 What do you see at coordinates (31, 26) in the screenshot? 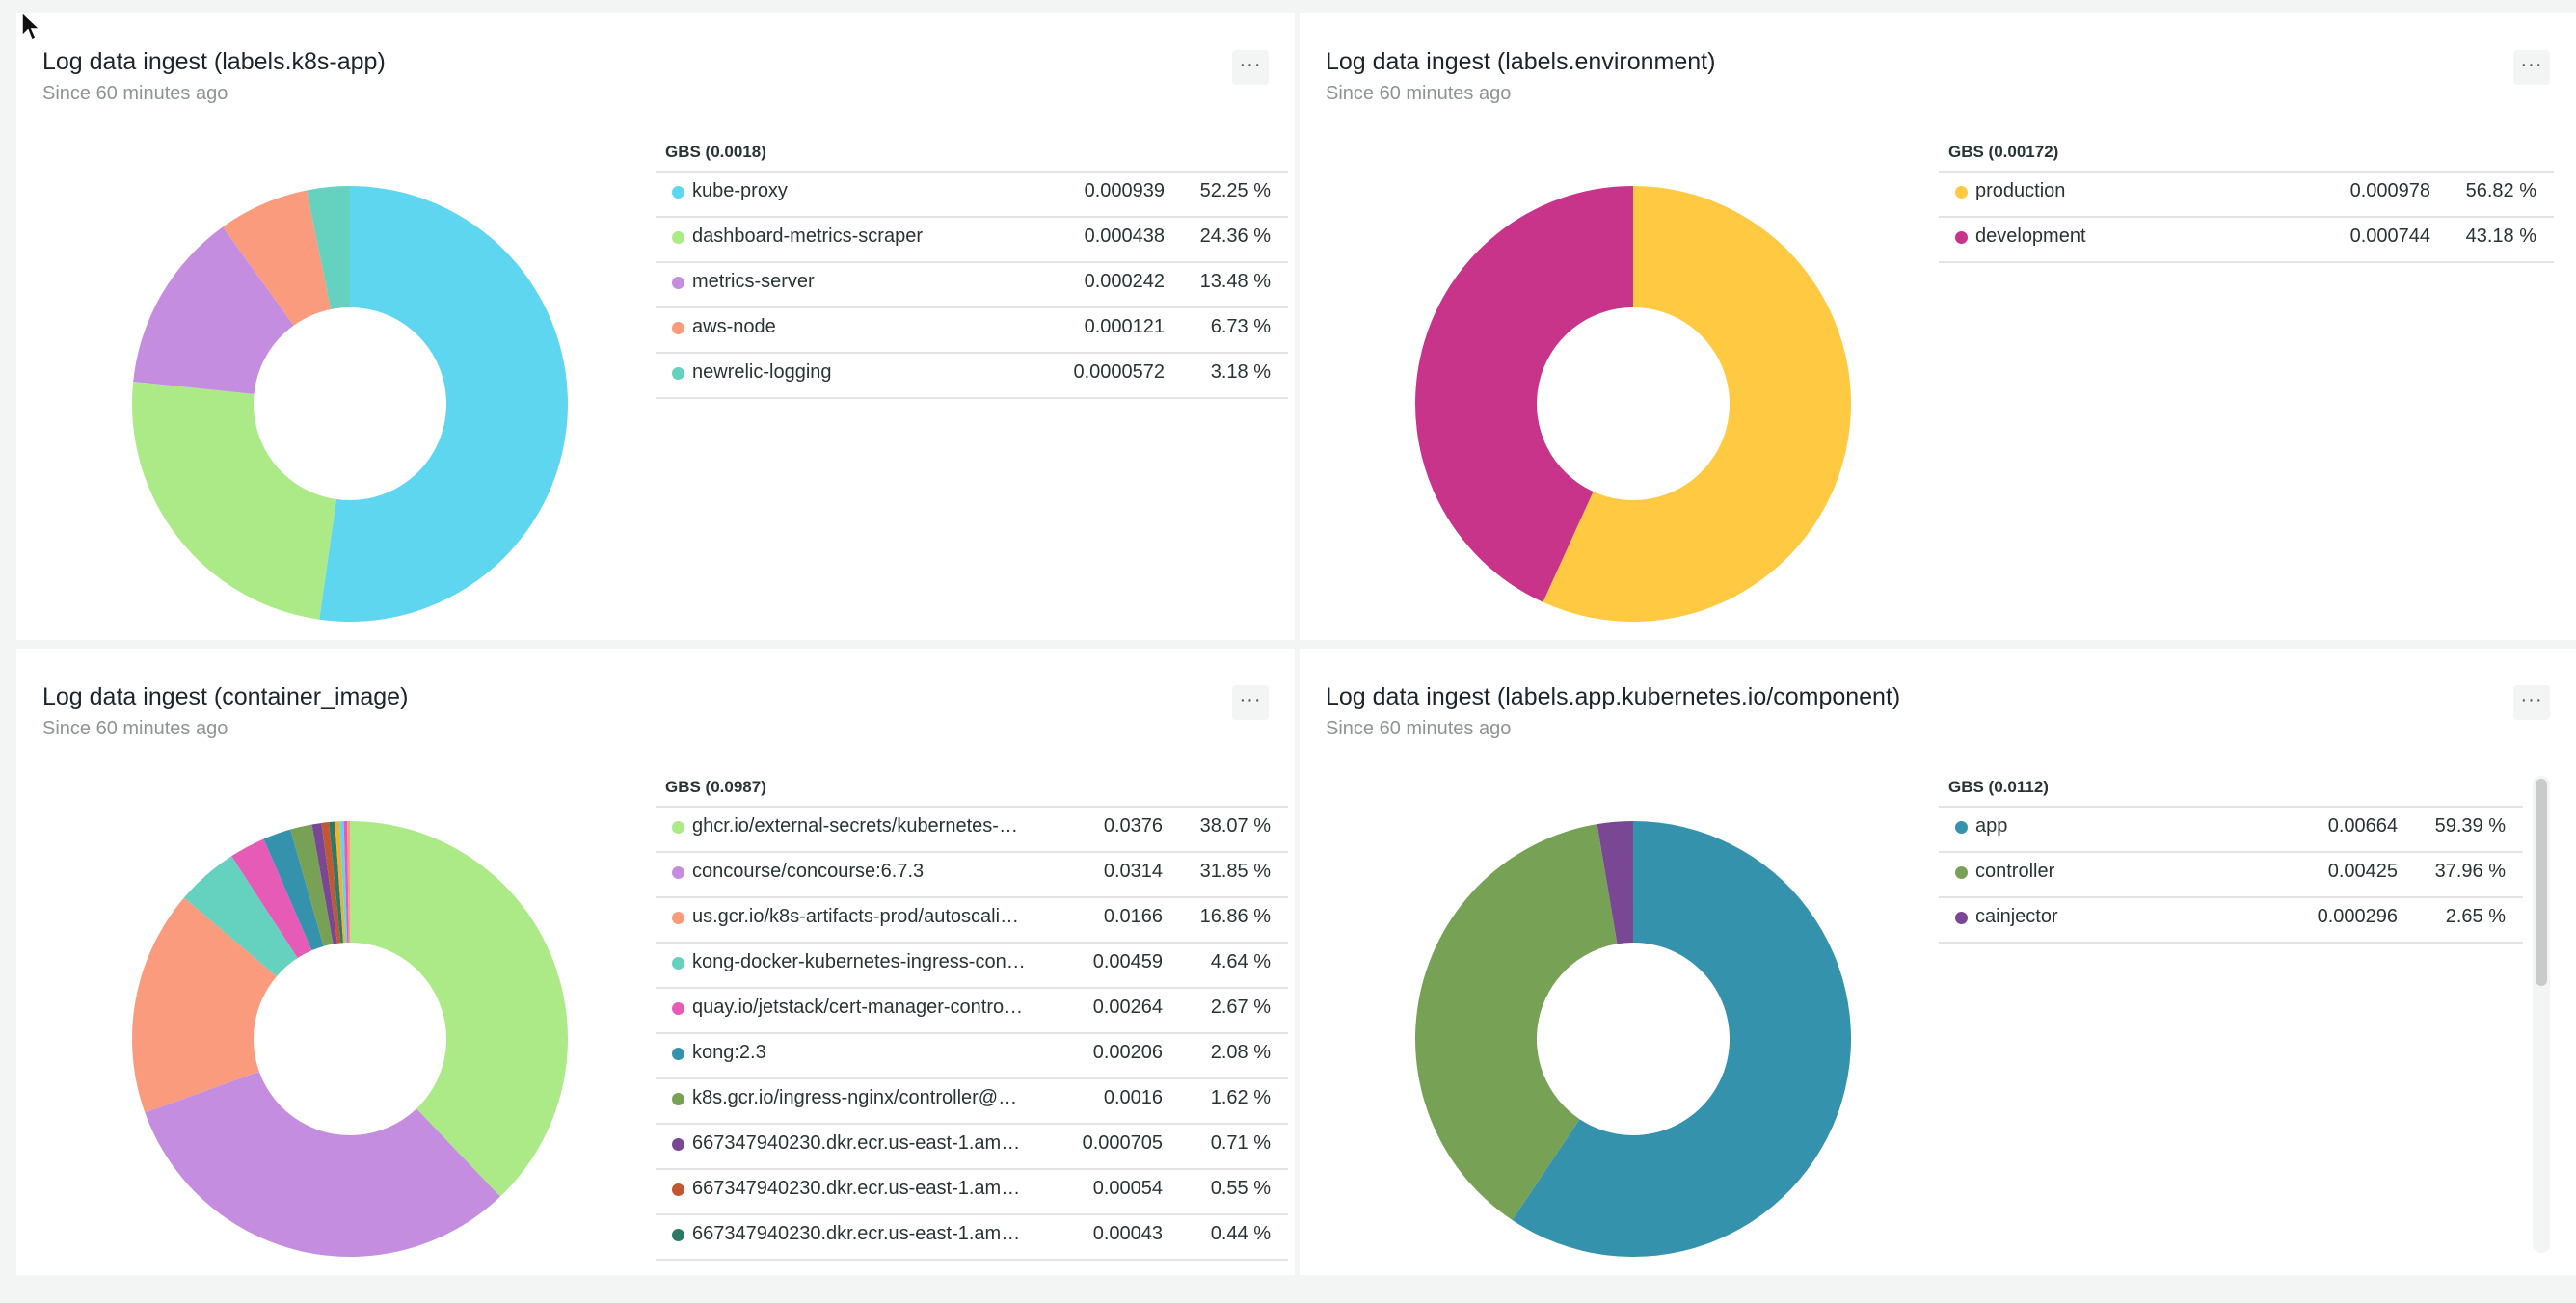
I see `mouse-cursor-icon` at bounding box center [31, 26].